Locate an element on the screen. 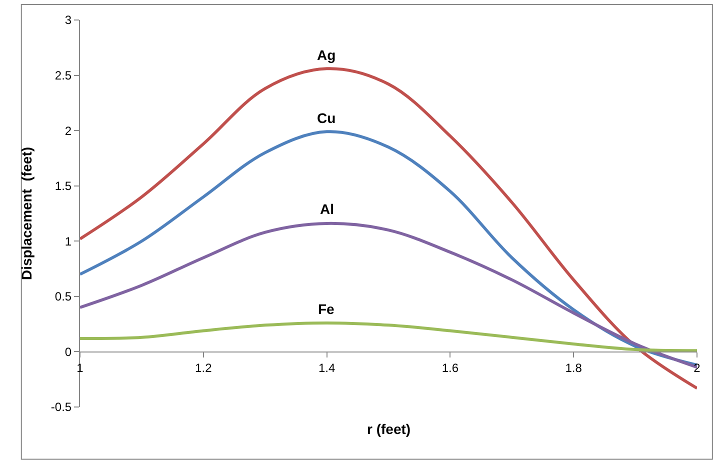 The width and height of the screenshot is (722, 462). y-tick-label: 2 is located at coordinates (68, 131).